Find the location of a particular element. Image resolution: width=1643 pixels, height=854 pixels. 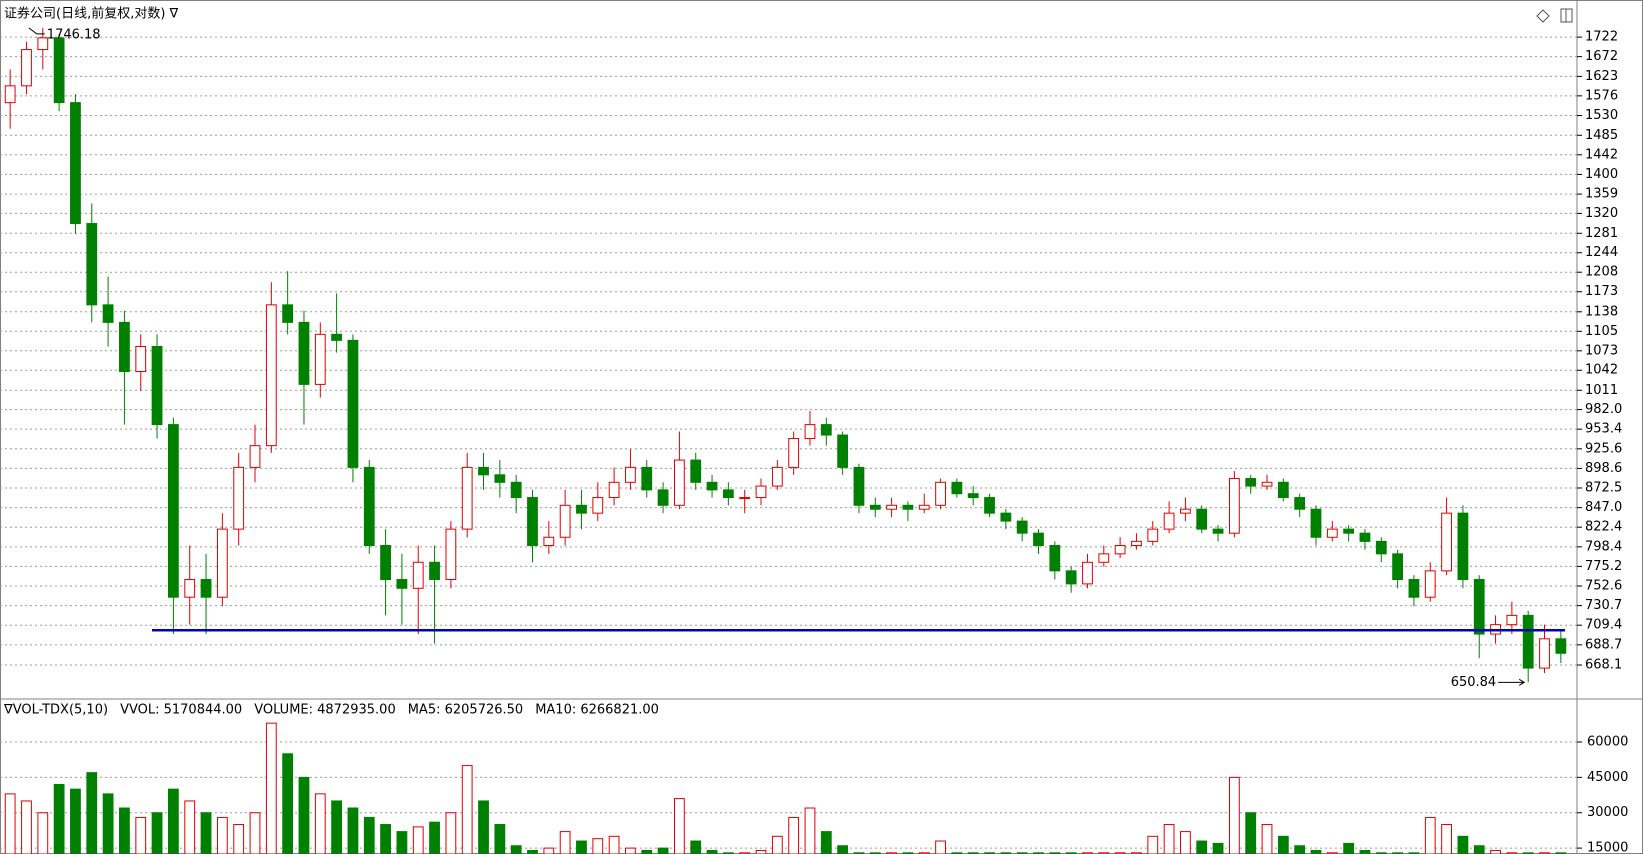

y-tick-label: 1244 is located at coordinates (1601, 252).